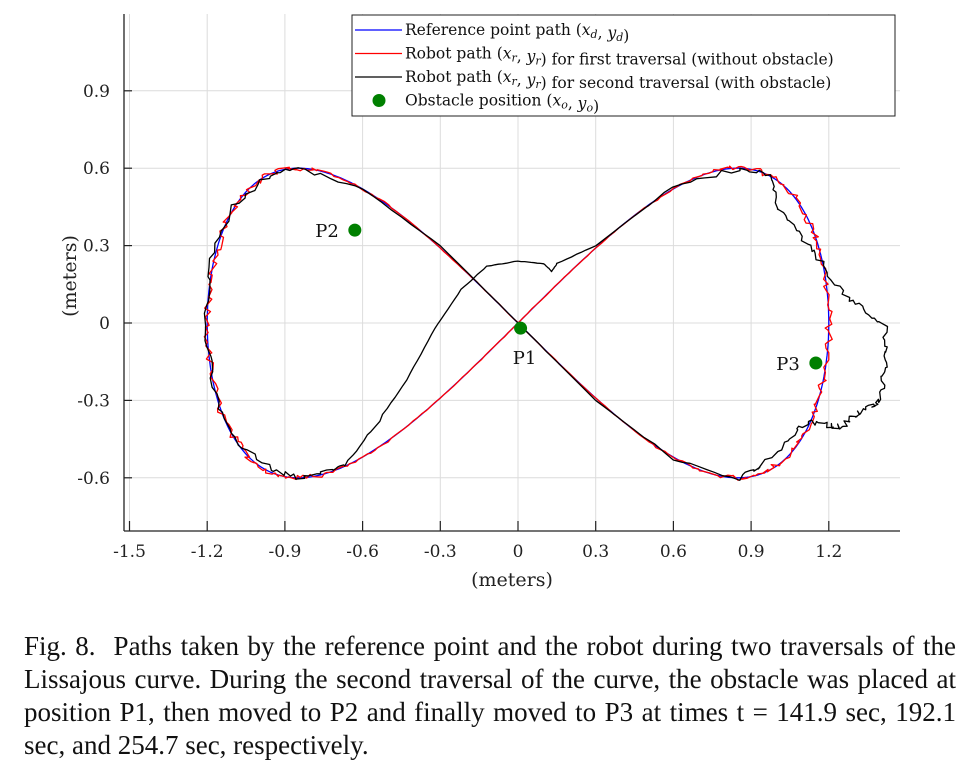 This screenshot has width=967, height=777. What do you see at coordinates (379, 100) in the screenshot?
I see `legend-swatch-marker` at bounding box center [379, 100].